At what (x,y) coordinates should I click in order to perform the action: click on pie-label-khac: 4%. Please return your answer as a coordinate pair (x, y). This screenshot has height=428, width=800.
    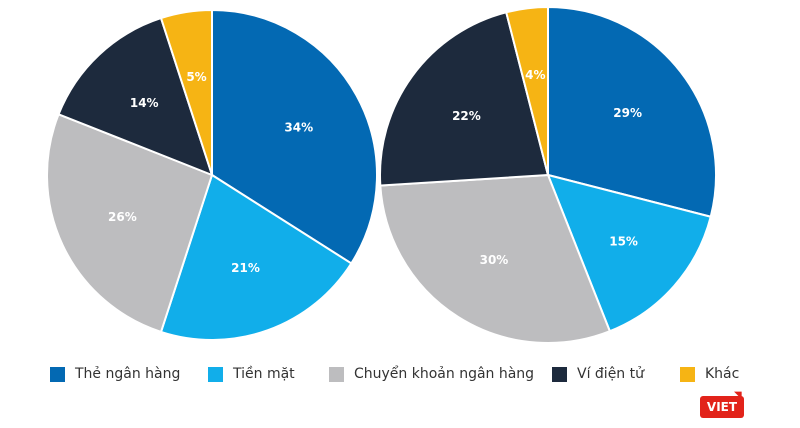
    Looking at the image, I should click on (535, 75).